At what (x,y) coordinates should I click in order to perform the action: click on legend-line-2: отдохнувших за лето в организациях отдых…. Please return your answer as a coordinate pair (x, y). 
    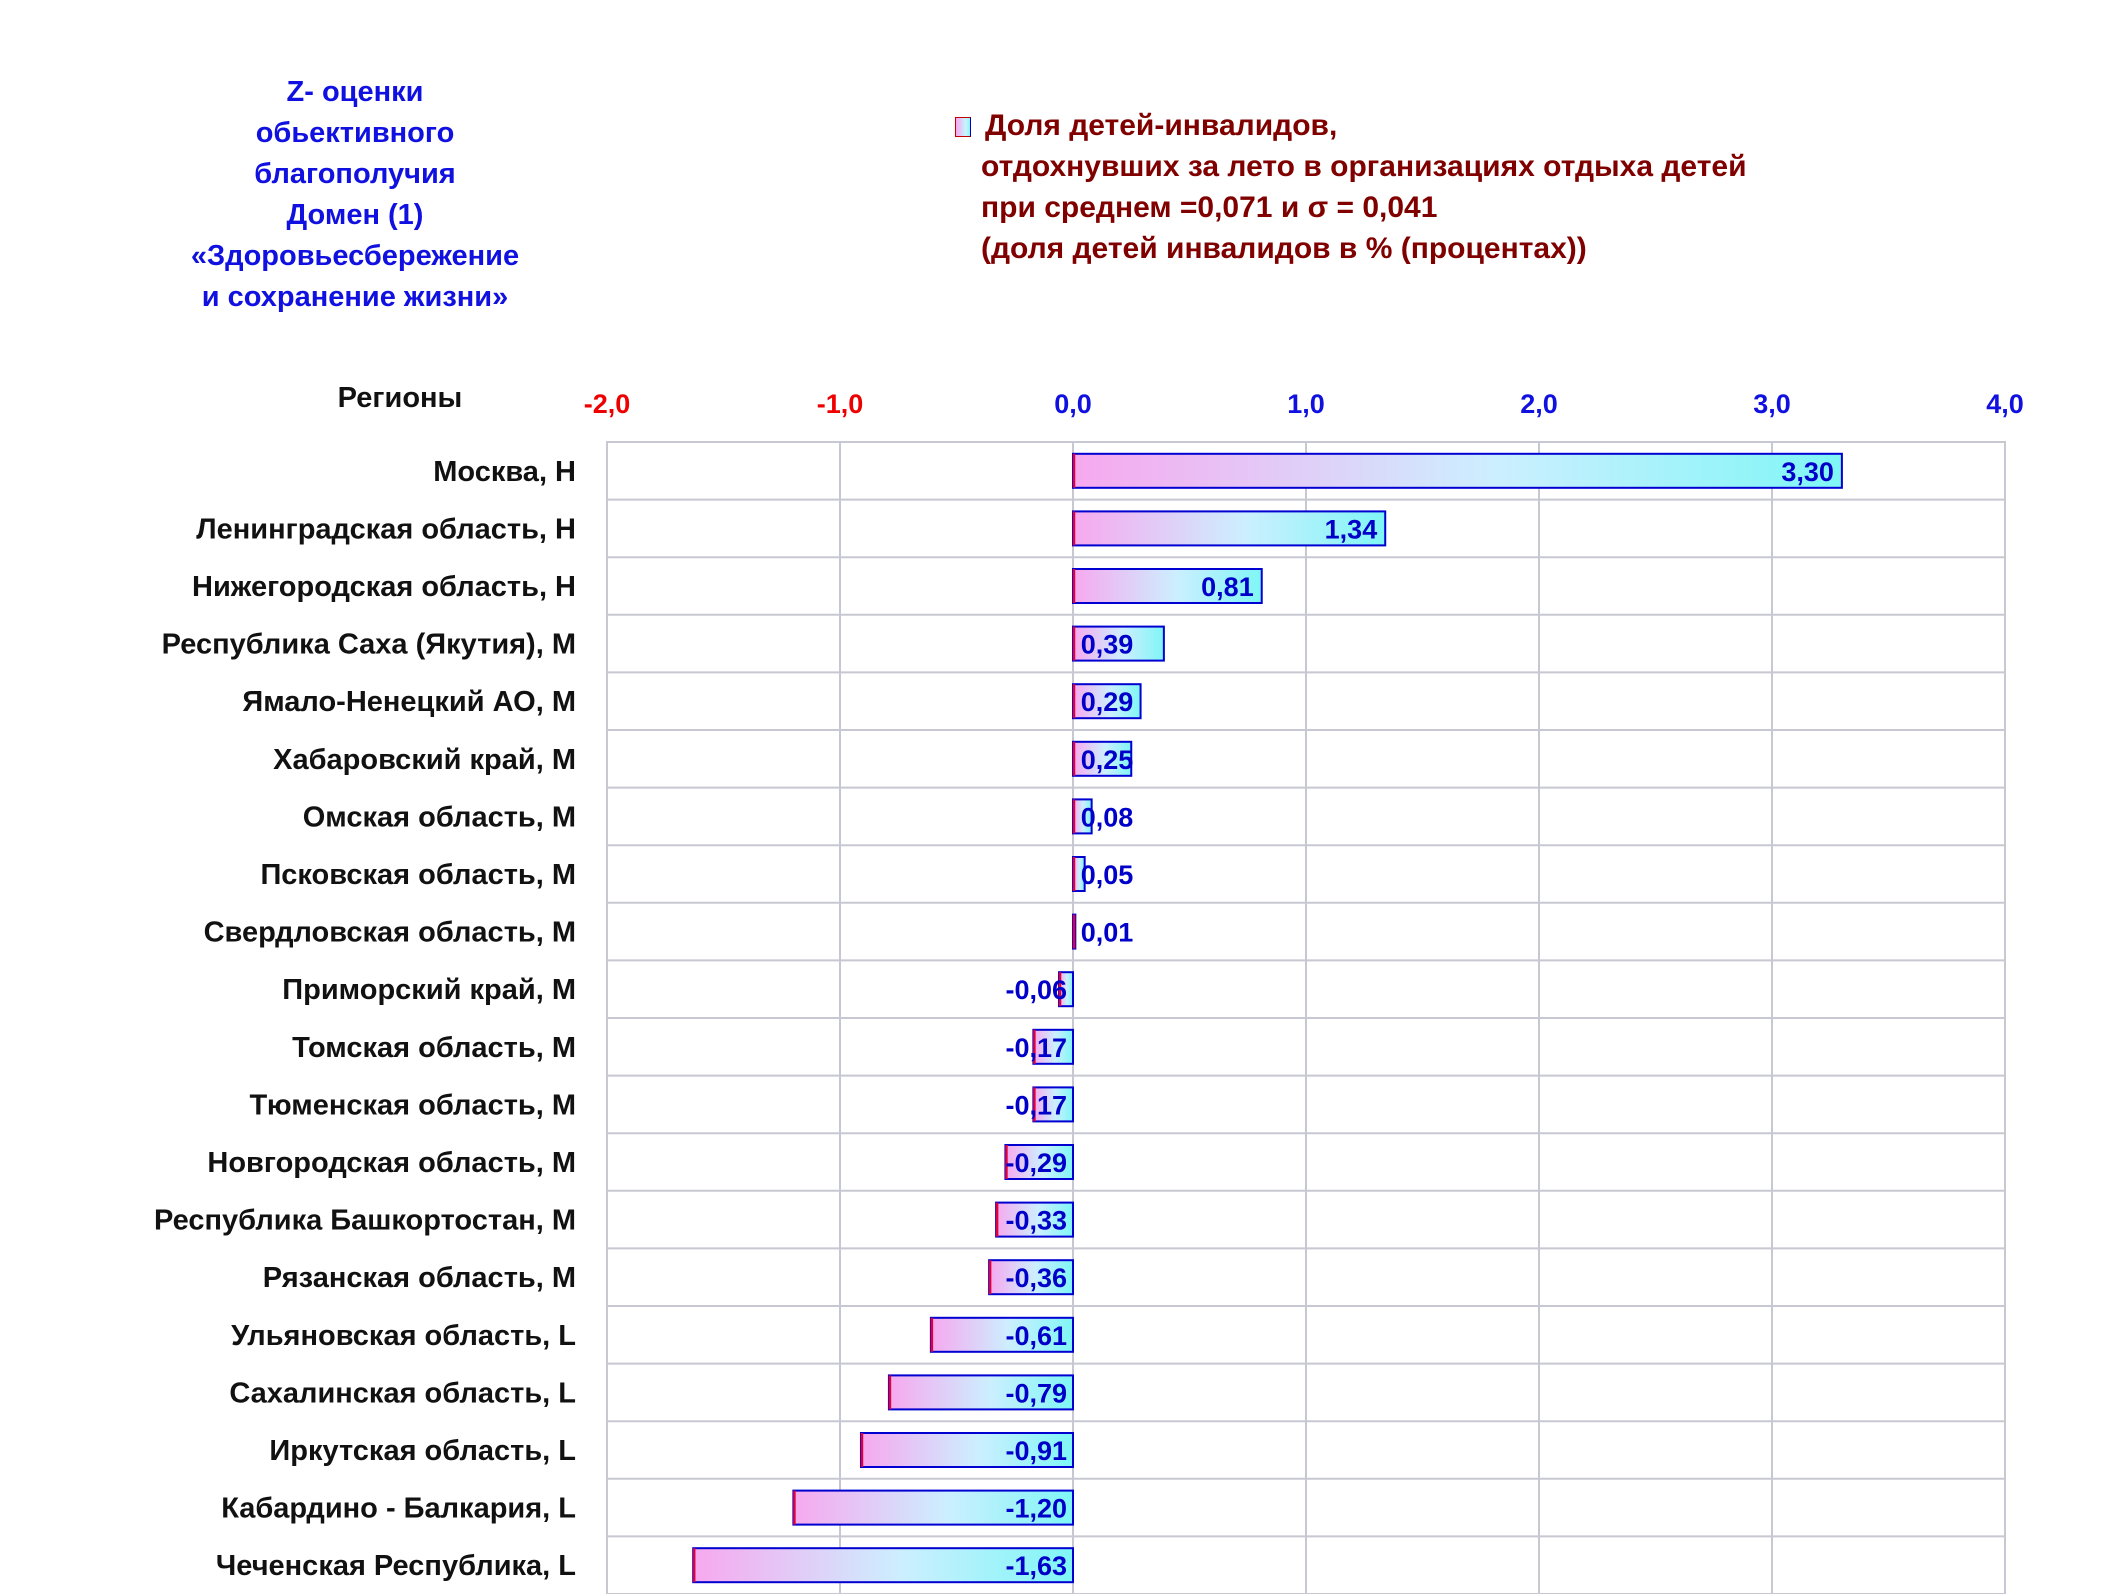
    Looking at the image, I should click on (1364, 166).